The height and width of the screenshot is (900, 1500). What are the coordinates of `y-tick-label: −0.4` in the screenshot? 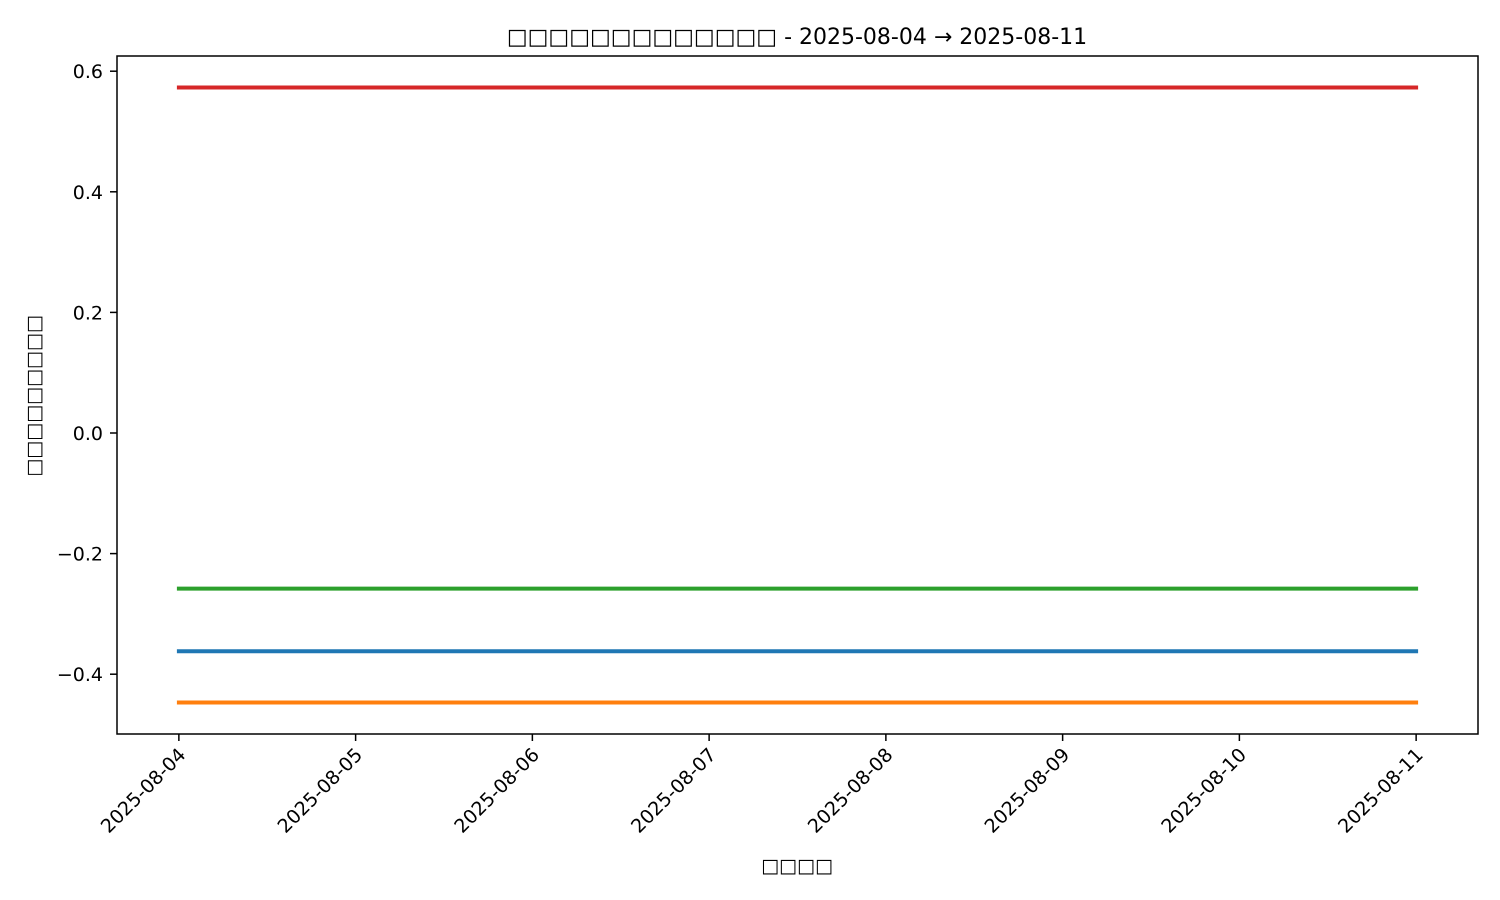 It's located at (80, 675).